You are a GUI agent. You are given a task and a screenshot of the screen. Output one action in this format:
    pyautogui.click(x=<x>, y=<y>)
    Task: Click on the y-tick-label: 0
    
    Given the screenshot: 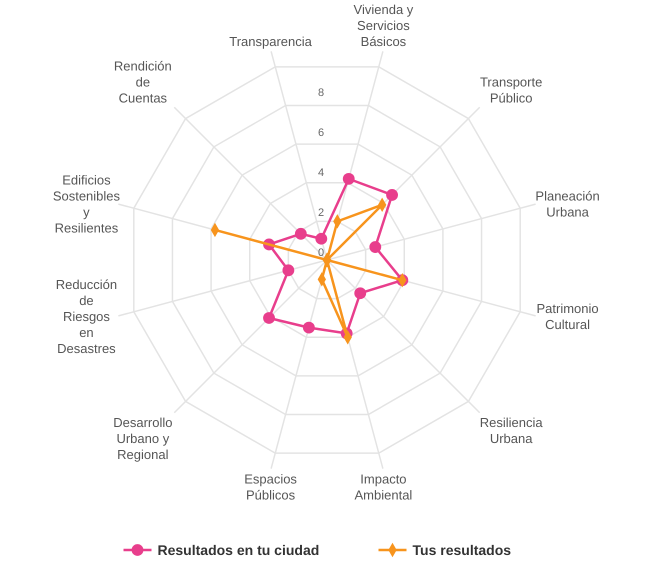 What is the action you would take?
    pyautogui.click(x=321, y=253)
    